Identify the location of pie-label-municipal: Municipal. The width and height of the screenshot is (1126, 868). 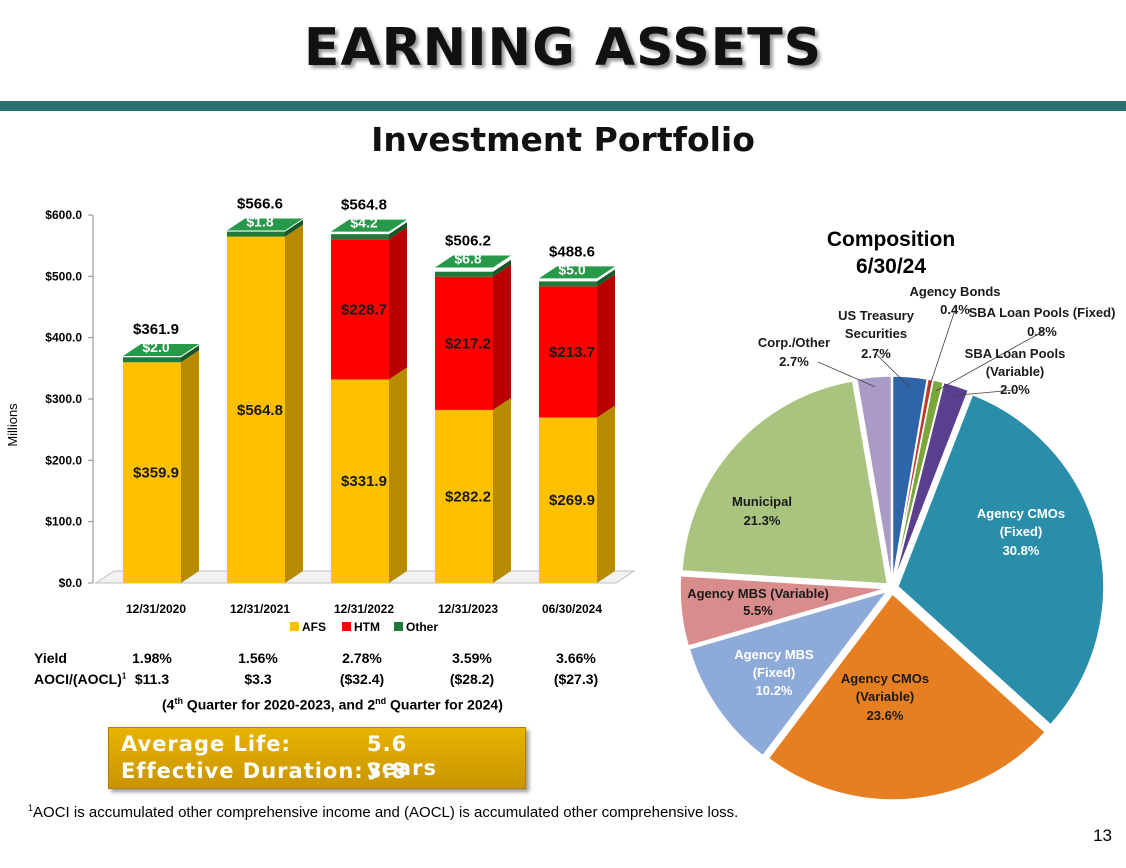
(762, 501).